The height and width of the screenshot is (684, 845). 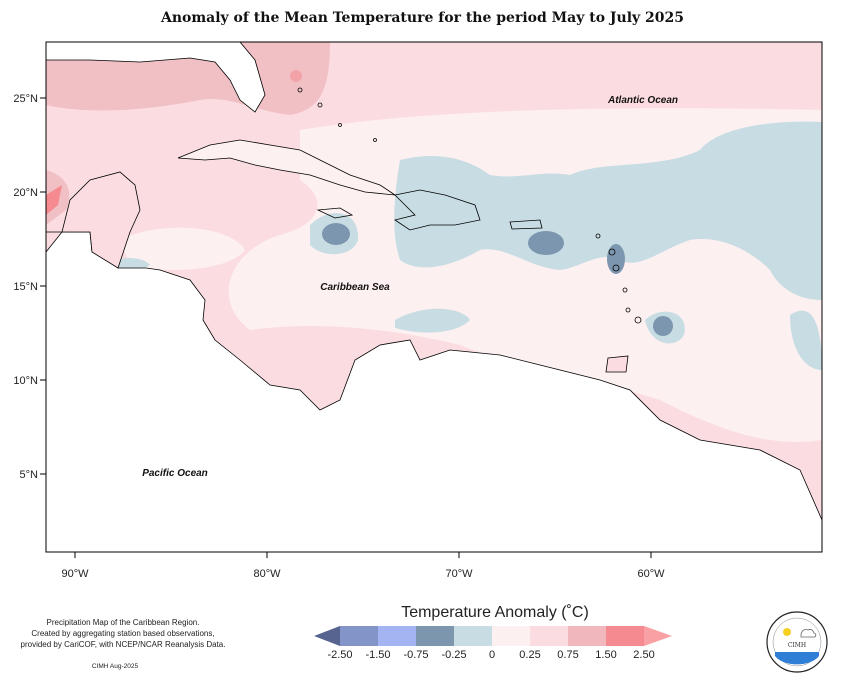 What do you see at coordinates (175, 473) in the screenshot?
I see `pacific-ocean-label: Pacific Ocean` at bounding box center [175, 473].